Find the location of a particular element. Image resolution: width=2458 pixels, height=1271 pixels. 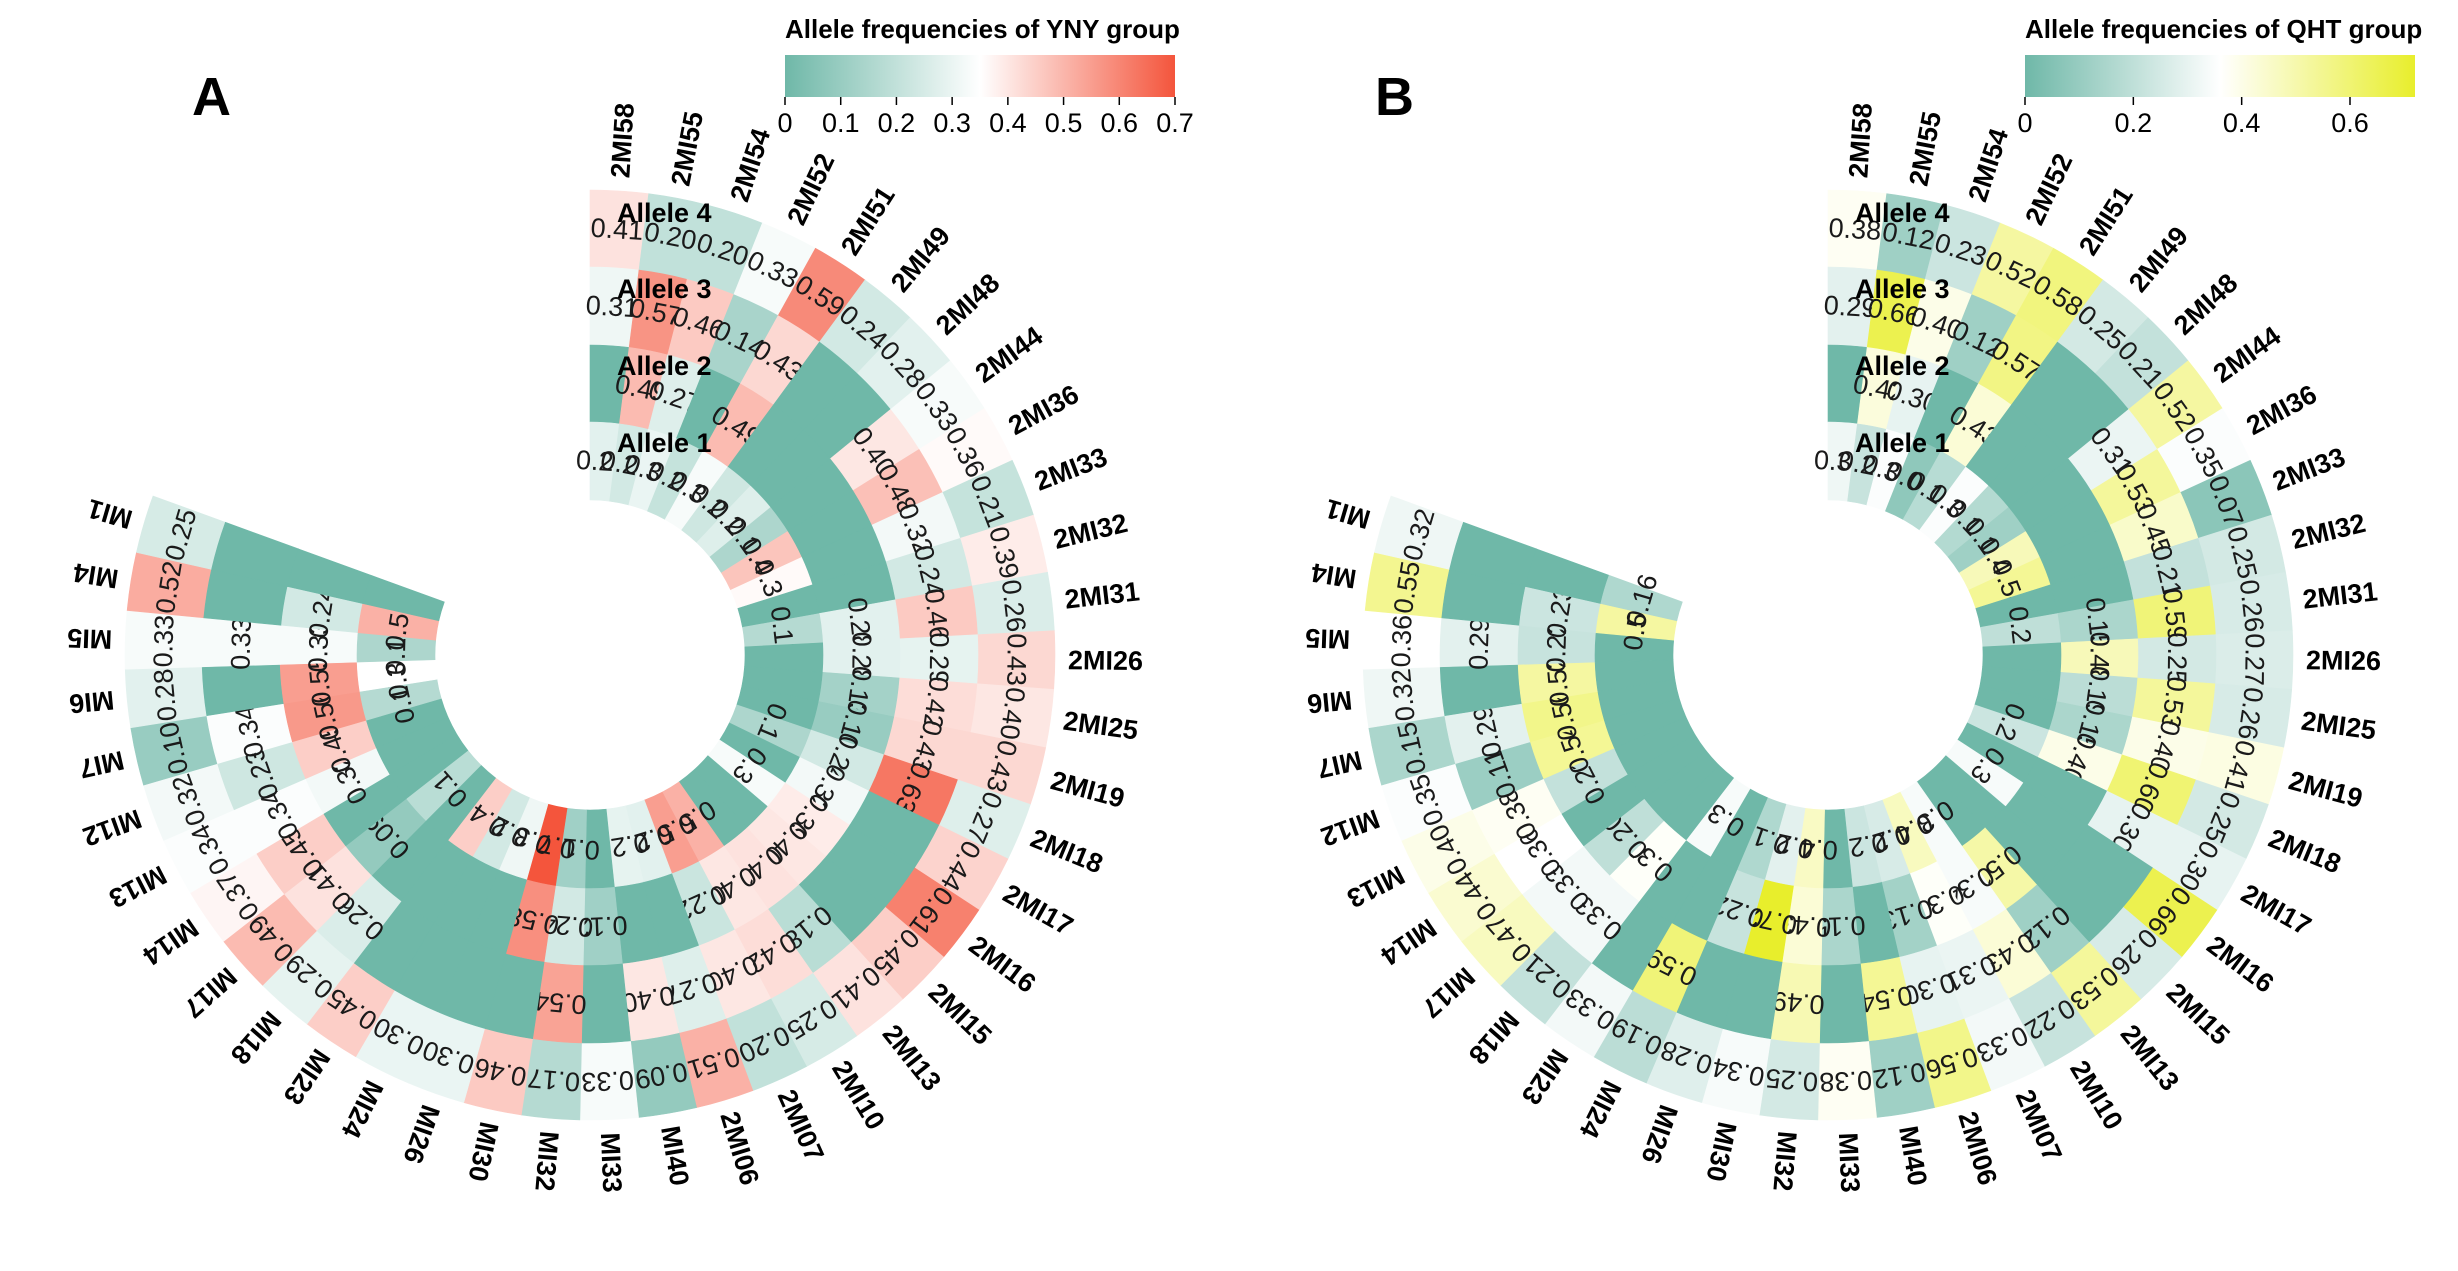

cell-value-label: 0.53 is located at coordinates (2173, 703).